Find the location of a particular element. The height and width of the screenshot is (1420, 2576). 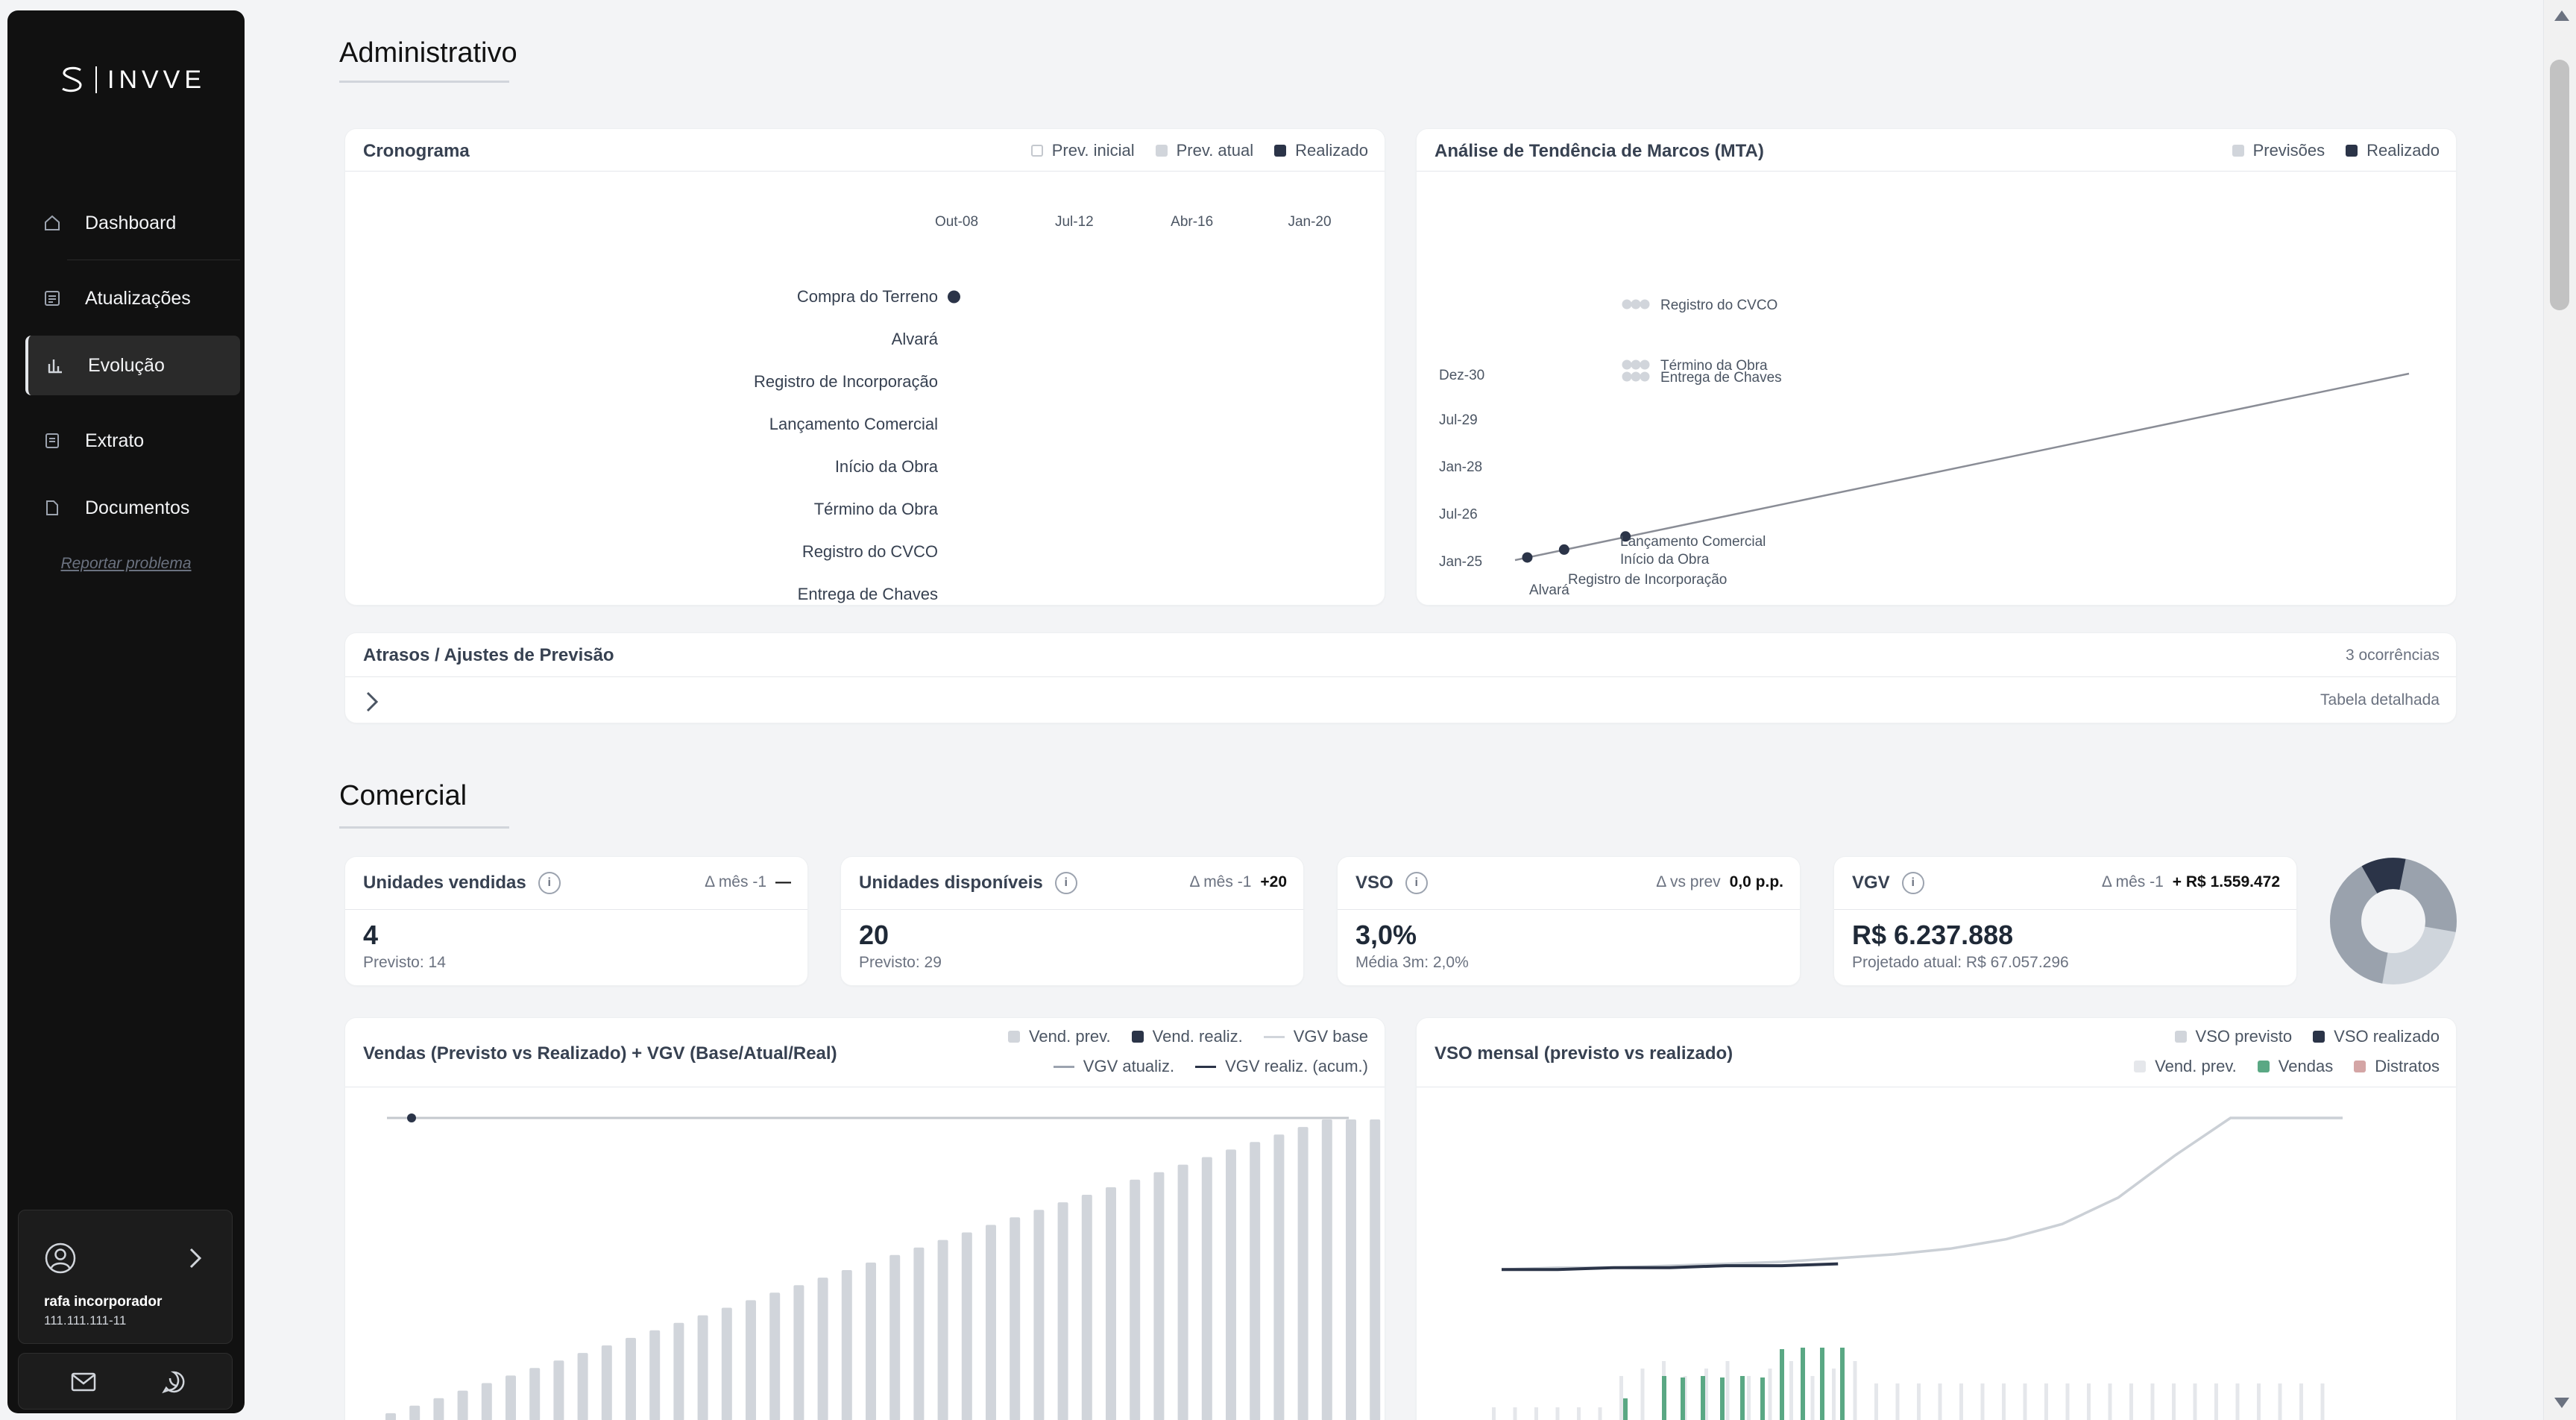

legend-vso-realizado: VSO realizado is located at coordinates (2376, 1036).